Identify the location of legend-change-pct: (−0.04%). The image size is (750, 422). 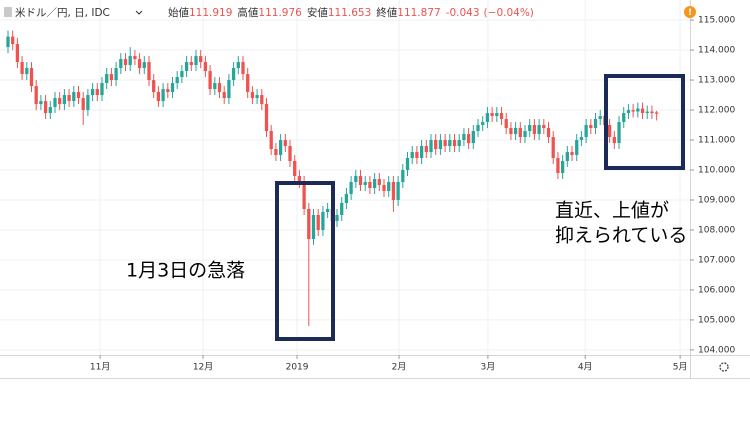
(509, 13).